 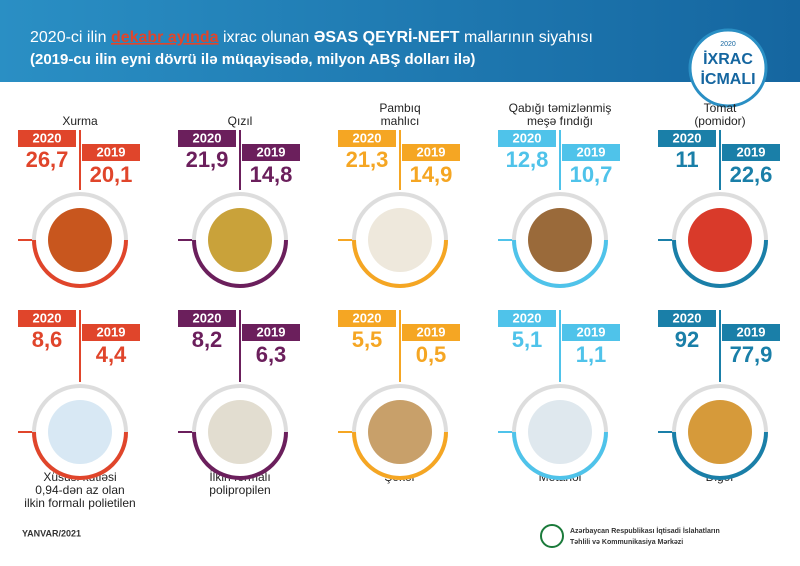 I want to click on title-part: 2020-ci ilin, so click(x=70, y=37).